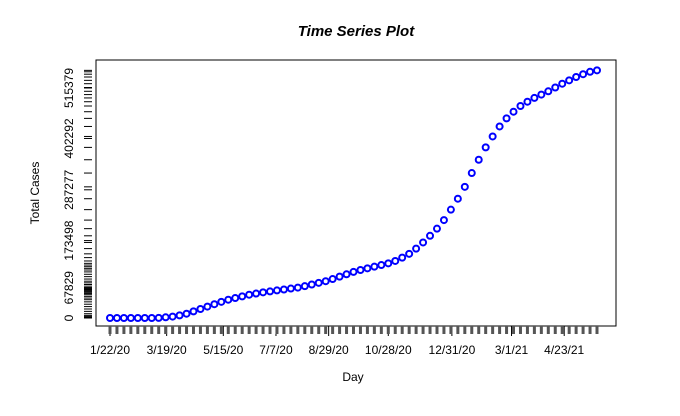  What do you see at coordinates (167, 350) in the screenshot?
I see `x-tick-label: 3/19/20` at bounding box center [167, 350].